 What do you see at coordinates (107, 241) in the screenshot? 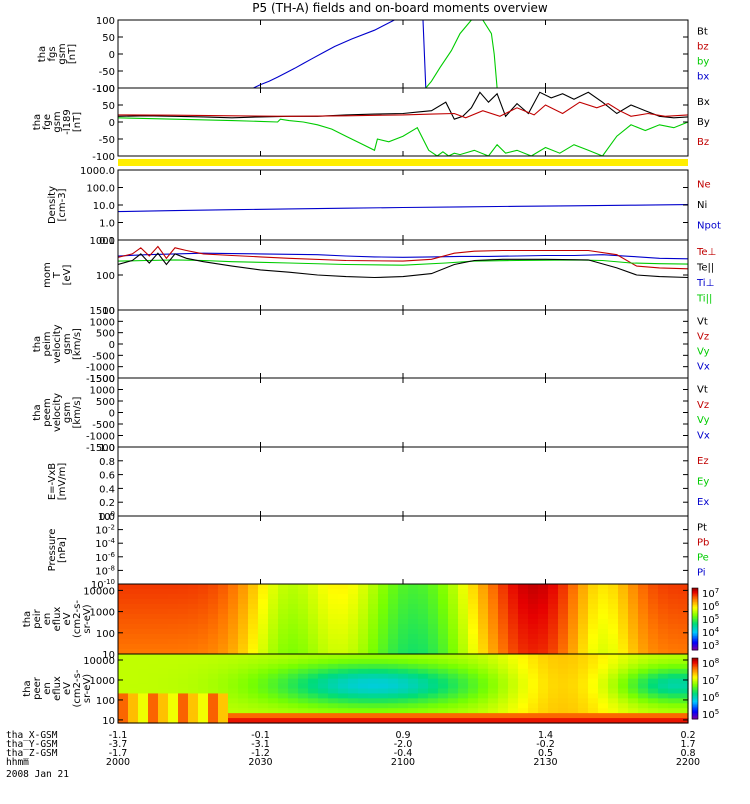
I see `ytick-label: 0.1` at bounding box center [107, 241].